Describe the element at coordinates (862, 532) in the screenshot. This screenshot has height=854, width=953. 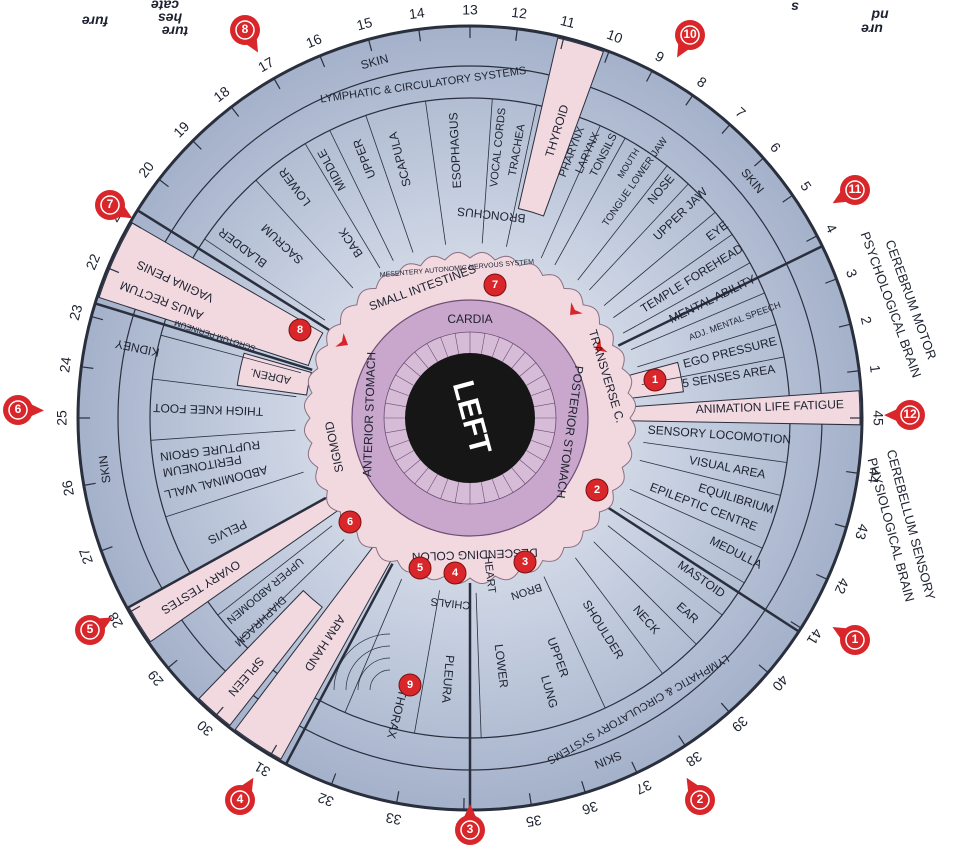
I see `rim-number: 43` at that location.